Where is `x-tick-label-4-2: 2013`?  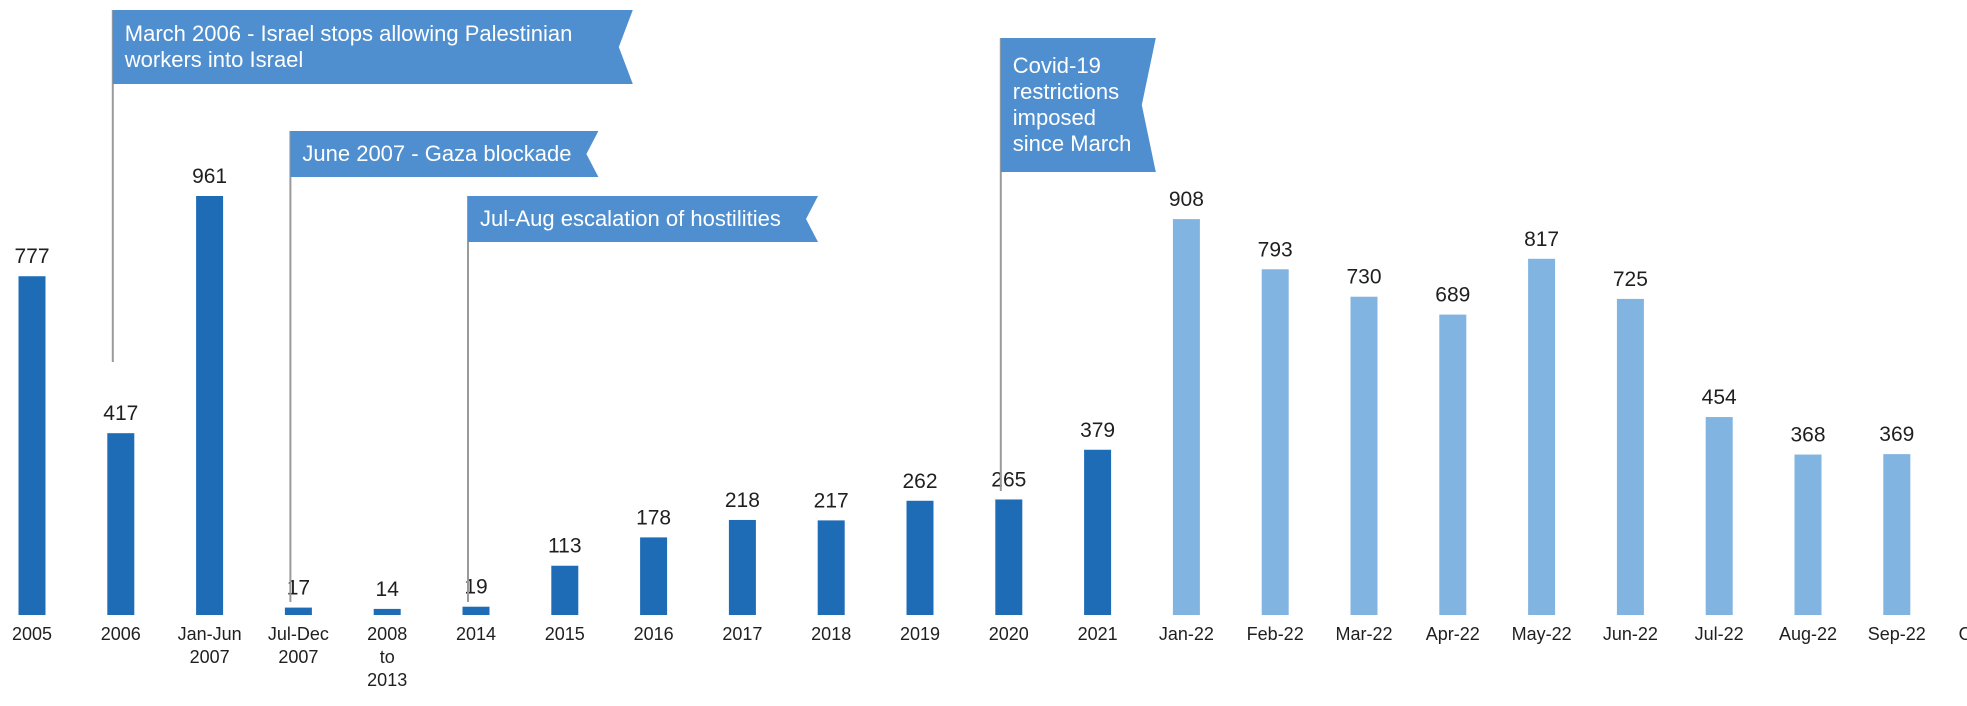 x-tick-label-4-2: 2013 is located at coordinates (387, 680).